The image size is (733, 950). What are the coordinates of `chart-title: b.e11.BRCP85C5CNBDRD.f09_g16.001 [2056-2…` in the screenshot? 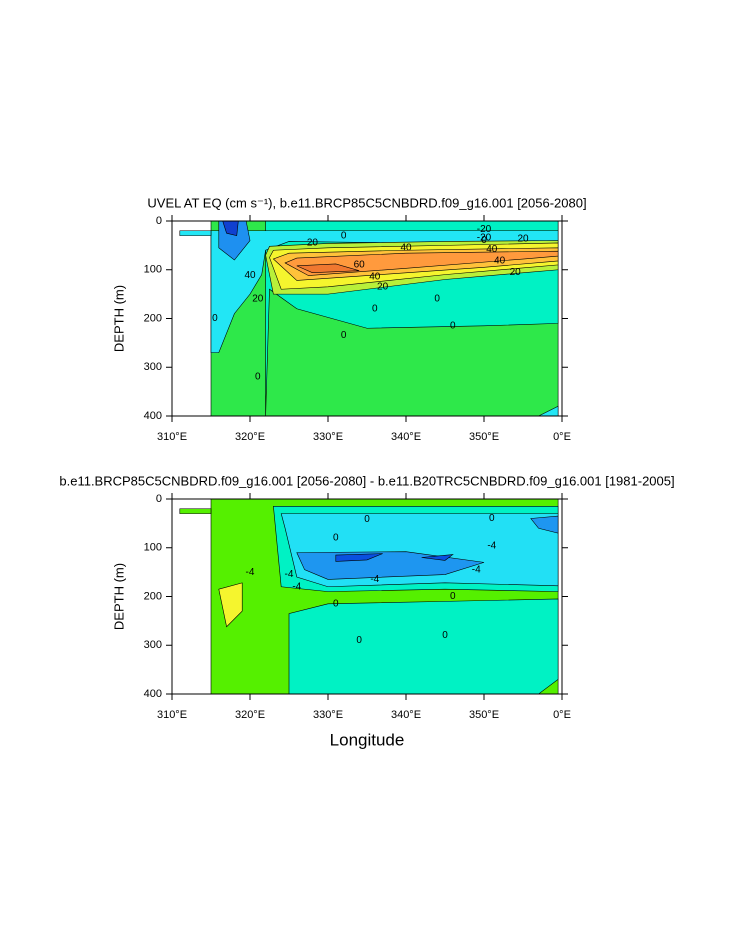 It's located at (366, 480).